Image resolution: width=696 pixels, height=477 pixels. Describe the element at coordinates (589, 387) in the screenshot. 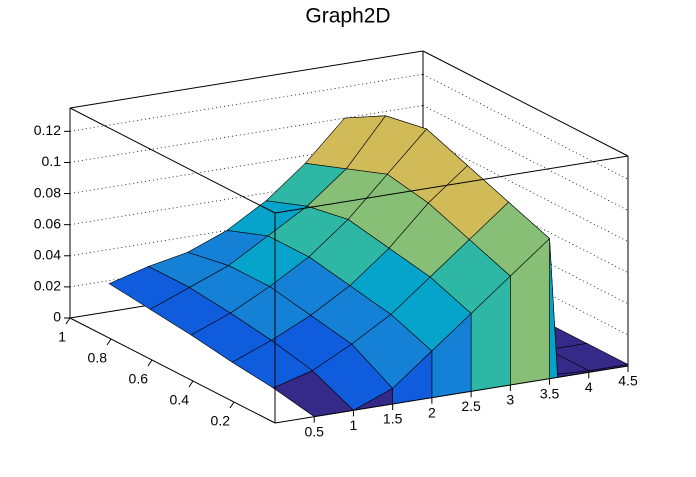

I see `x-tick-label: 4` at that location.